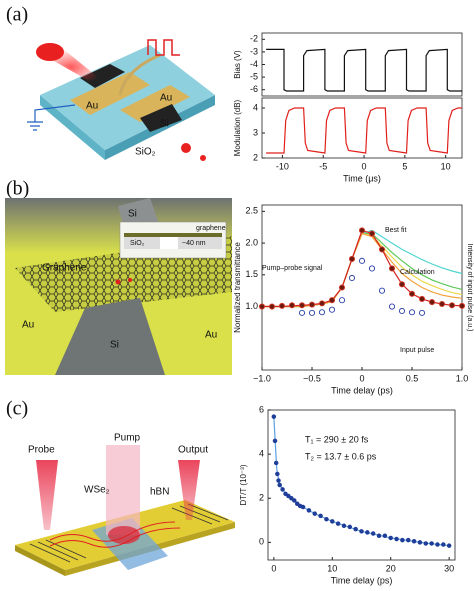 The height and width of the screenshot is (591, 474). I want to click on label: Output, so click(193, 450).